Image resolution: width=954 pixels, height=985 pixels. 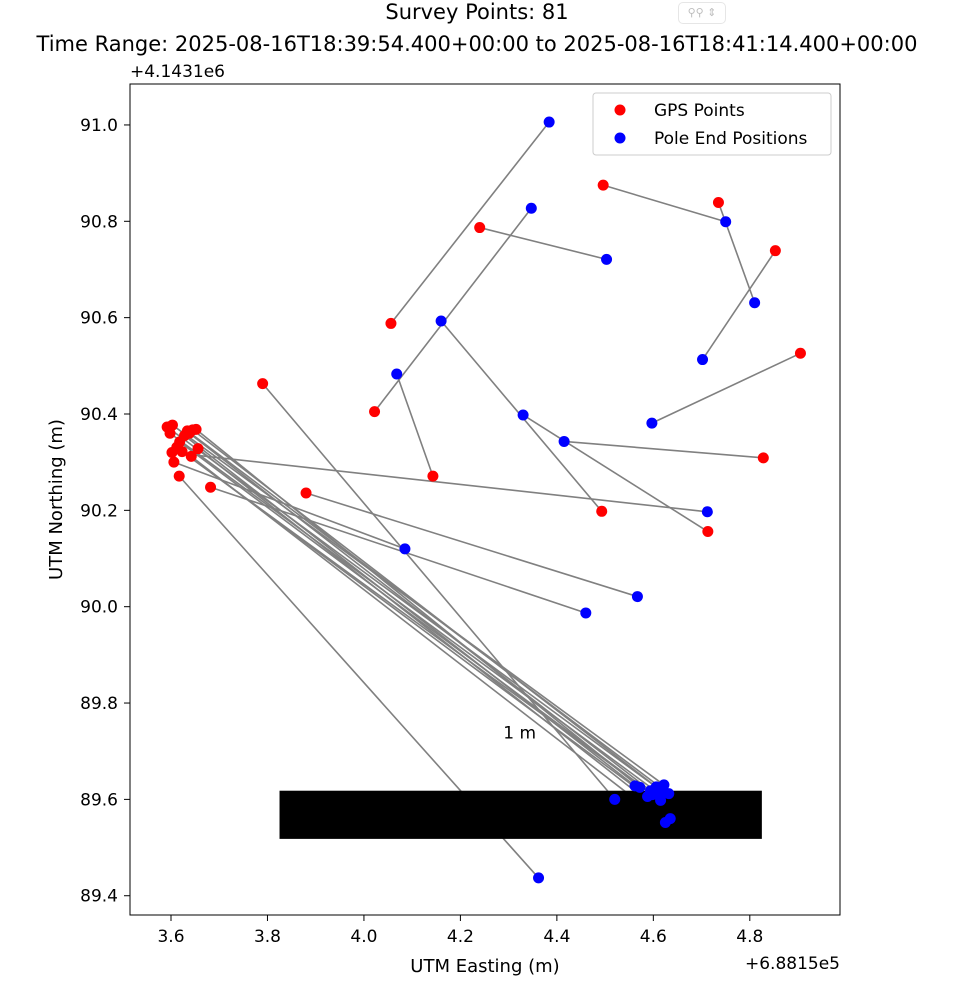 I want to click on legend-label: GPS Points, so click(x=699, y=111).